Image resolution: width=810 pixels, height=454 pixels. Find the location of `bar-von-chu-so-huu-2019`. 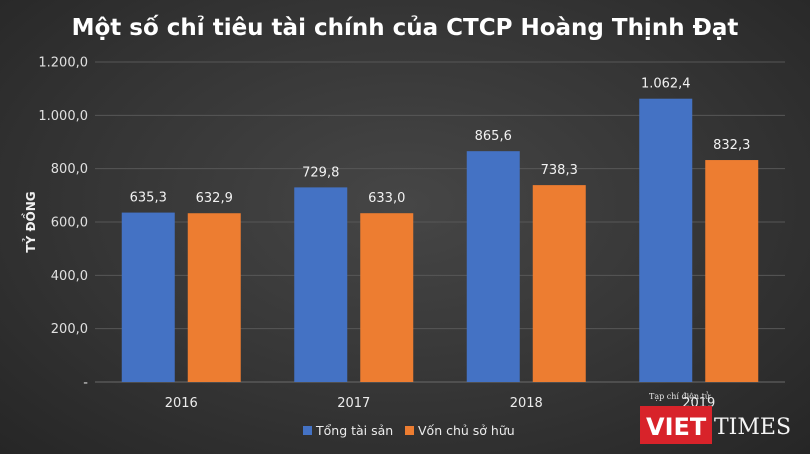

bar-von-chu-so-huu-2019 is located at coordinates (732, 271).